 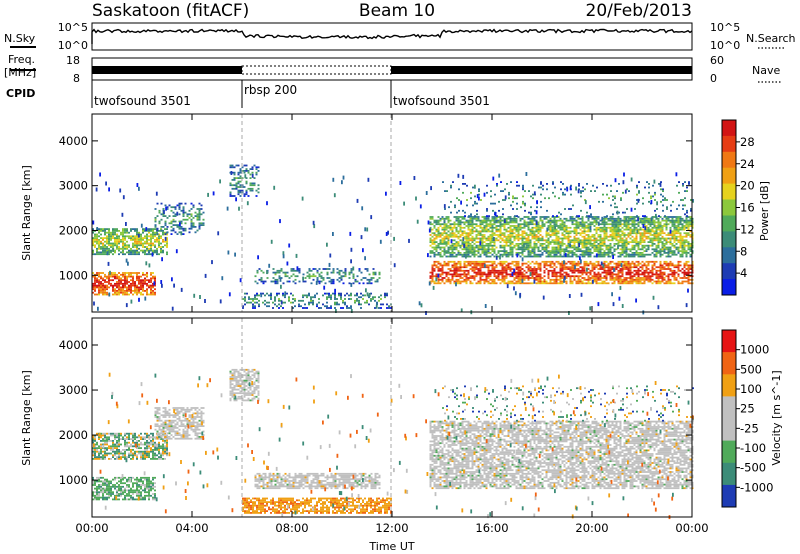 I want to click on cpid-label: CPID, so click(x=20, y=93).